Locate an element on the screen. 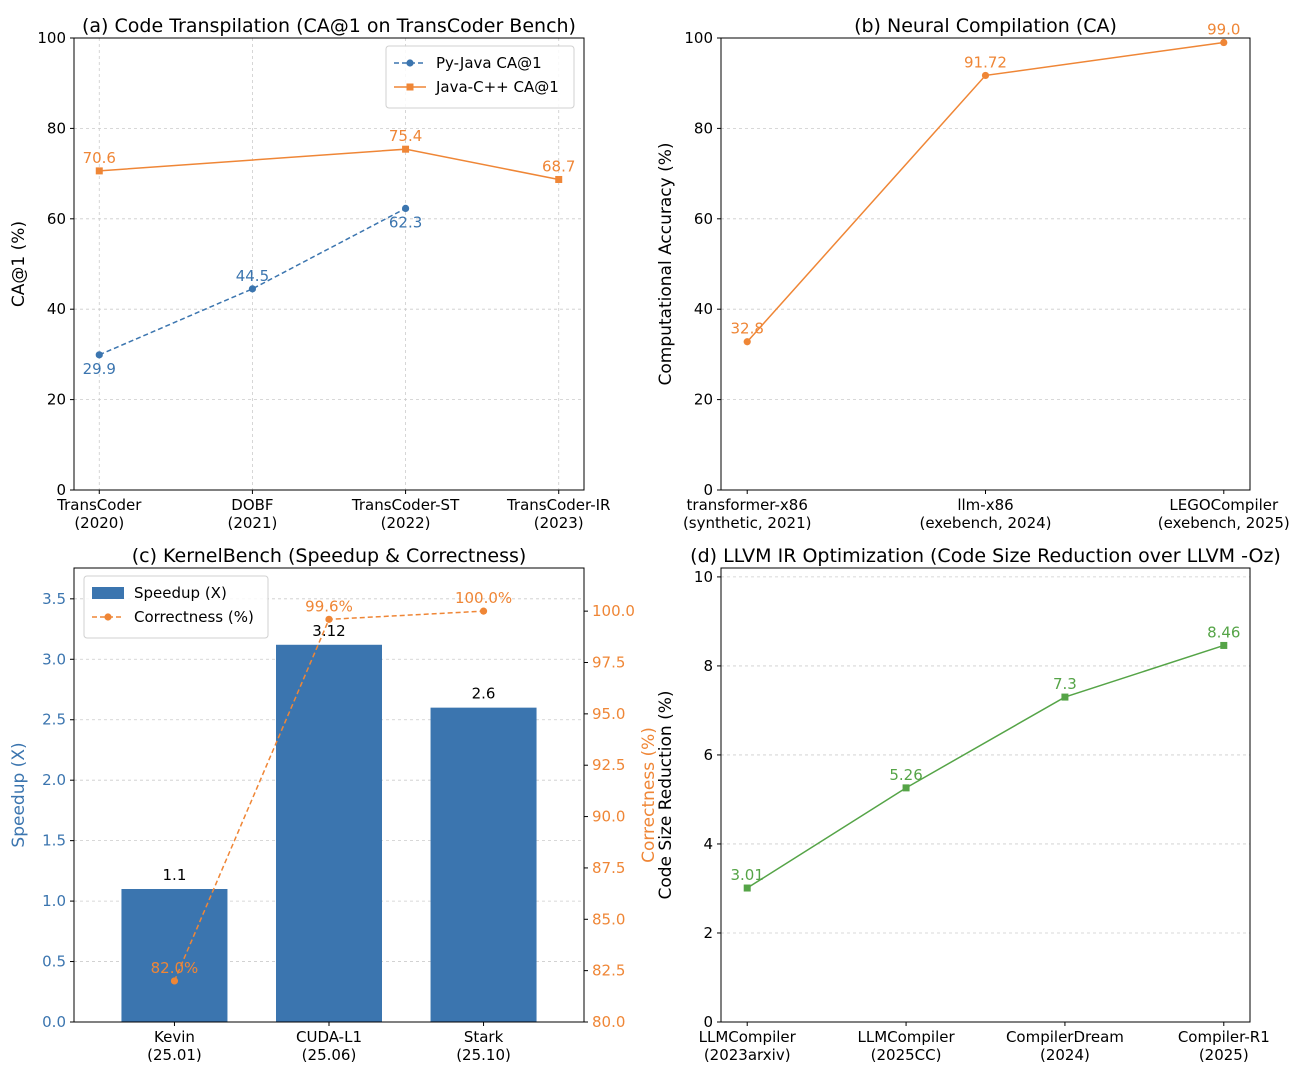 The height and width of the screenshot is (1084, 1296). y-tick-label: 2.5 is located at coordinates (54, 720).